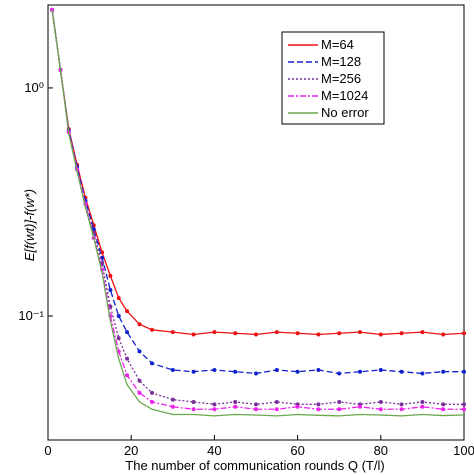  Describe the element at coordinates (214, 450) in the screenshot. I see `x-tick-label: 40` at that location.